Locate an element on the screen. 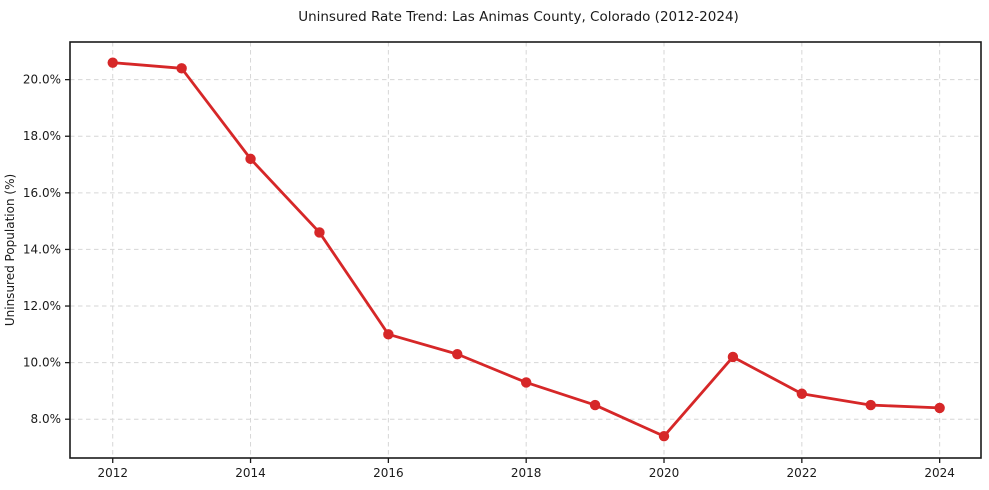 The width and height of the screenshot is (989, 490). x-tick-label: 2012 is located at coordinates (112, 473).